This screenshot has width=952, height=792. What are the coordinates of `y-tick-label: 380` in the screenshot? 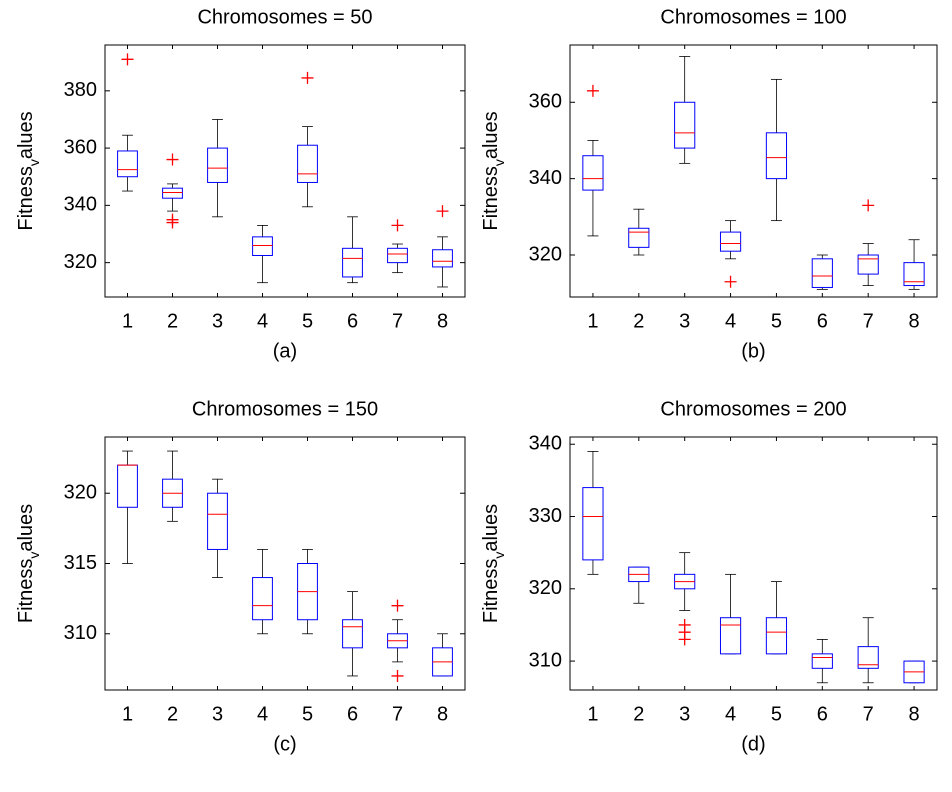 It's located at (80, 90).